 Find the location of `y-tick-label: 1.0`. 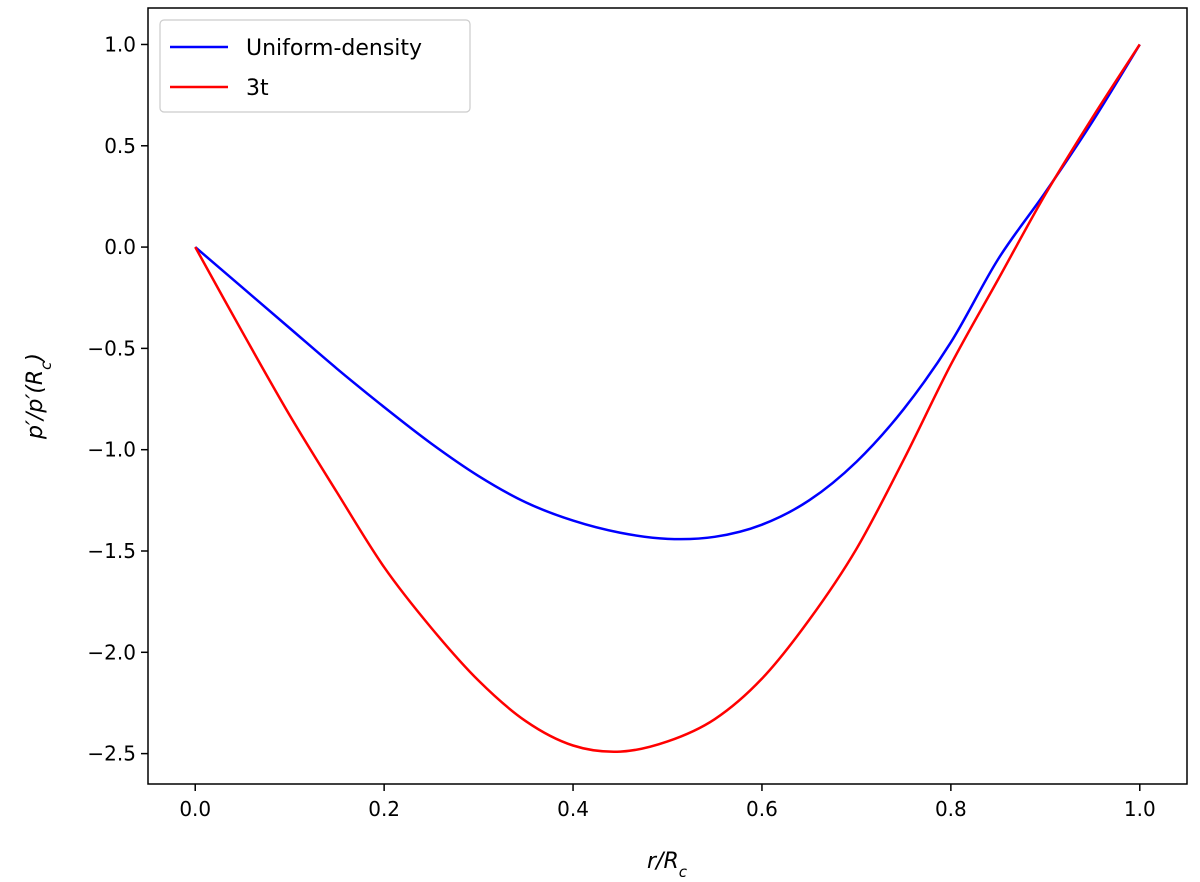

y-tick-label: 1.0 is located at coordinates (120, 44).